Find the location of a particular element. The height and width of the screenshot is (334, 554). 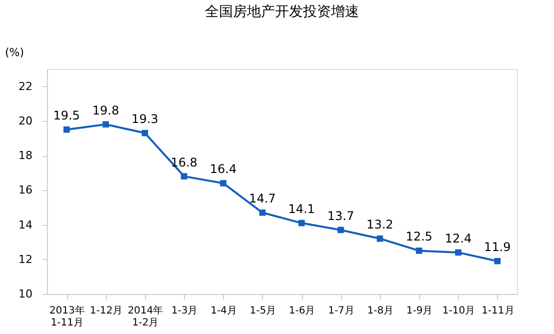

data-label: 13.7 is located at coordinates (340, 215).